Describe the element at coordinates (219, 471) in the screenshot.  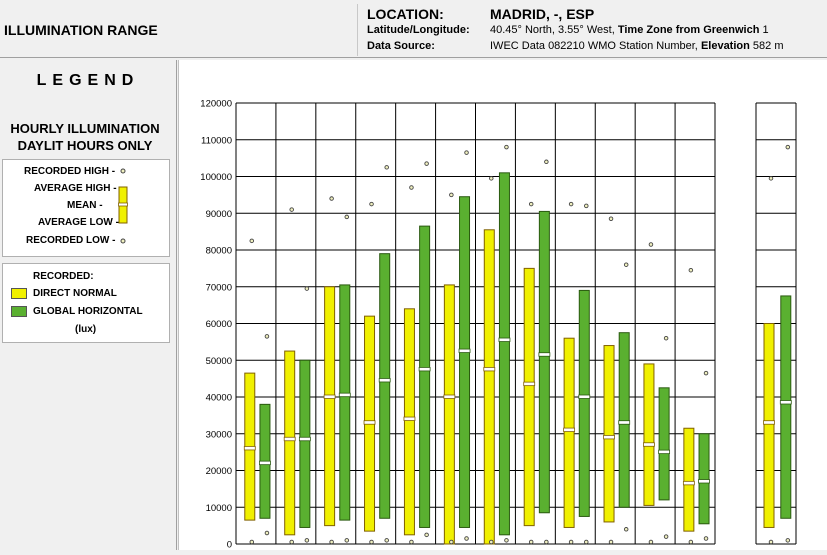
I see `y-tick-label: 20000` at that location.